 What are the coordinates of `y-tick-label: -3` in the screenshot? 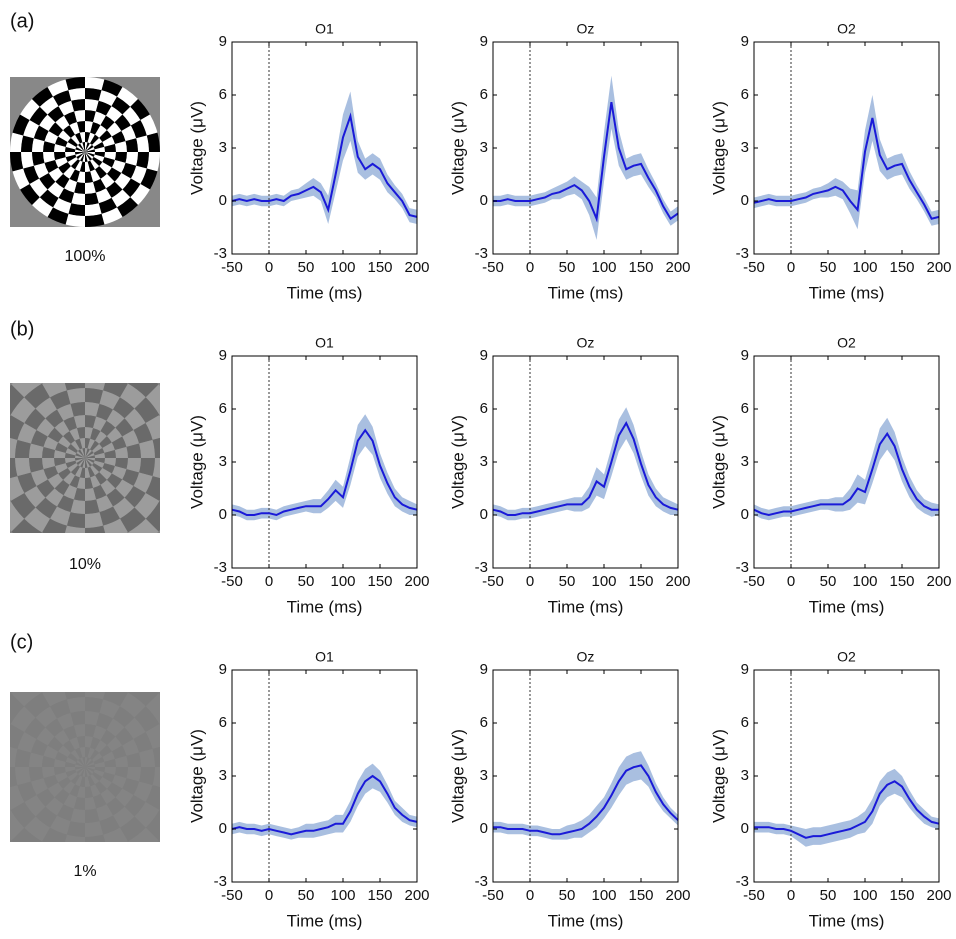 It's located at (220, 567).